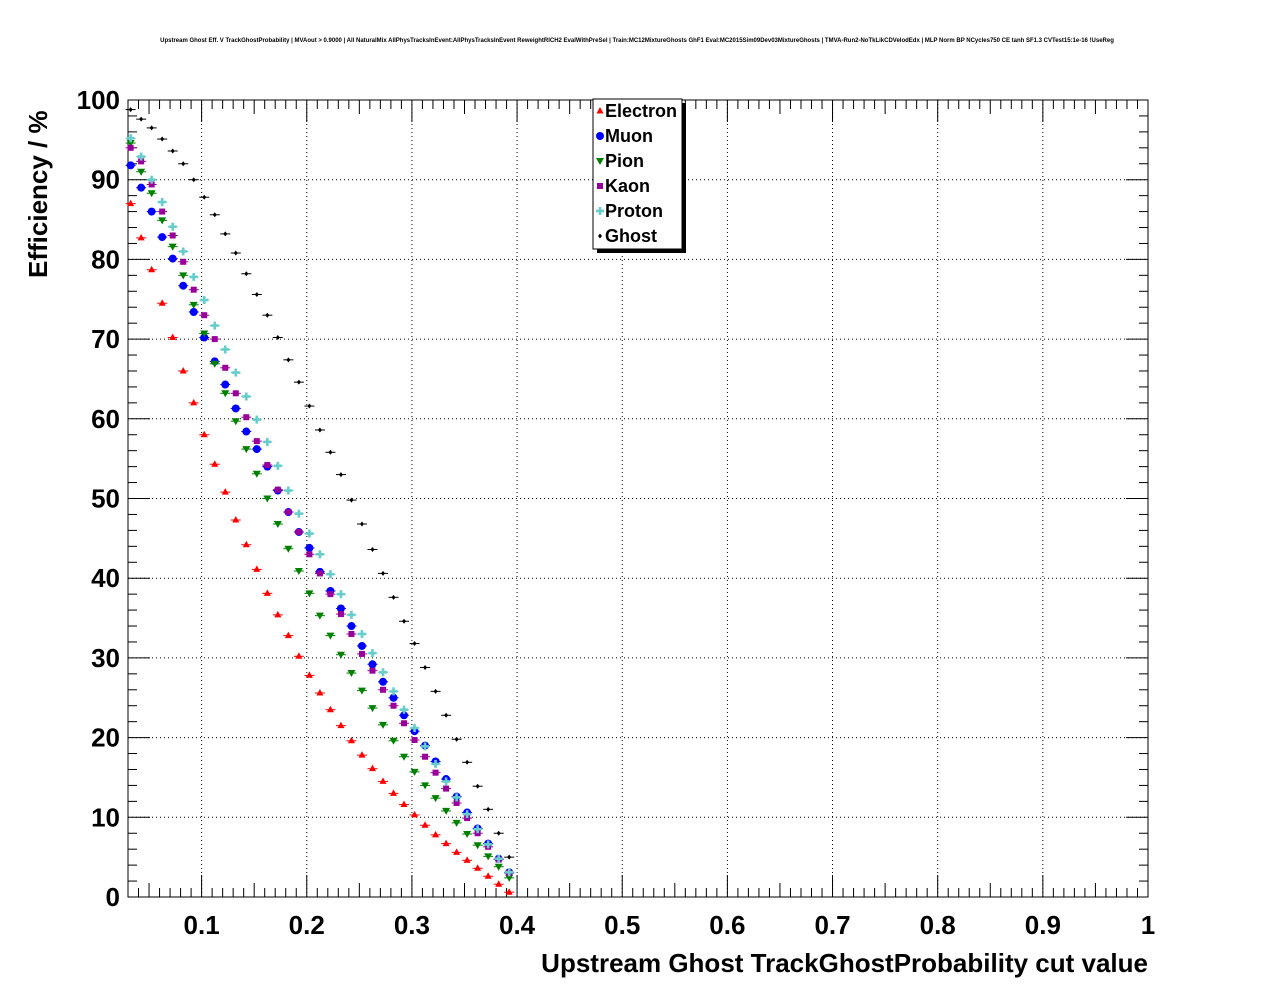 This screenshot has width=1276, height=996. Describe the element at coordinates (105, 578) in the screenshot. I see `y-tick-label: 40` at that location.